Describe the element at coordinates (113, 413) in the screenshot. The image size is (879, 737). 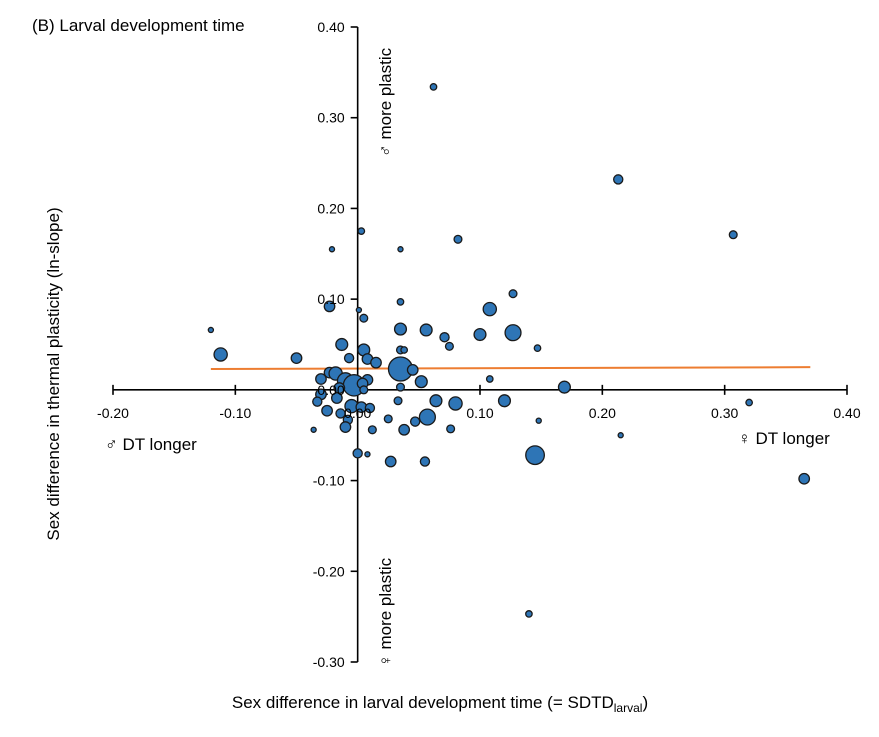
I see `x-tick-label: -0.20` at that location.